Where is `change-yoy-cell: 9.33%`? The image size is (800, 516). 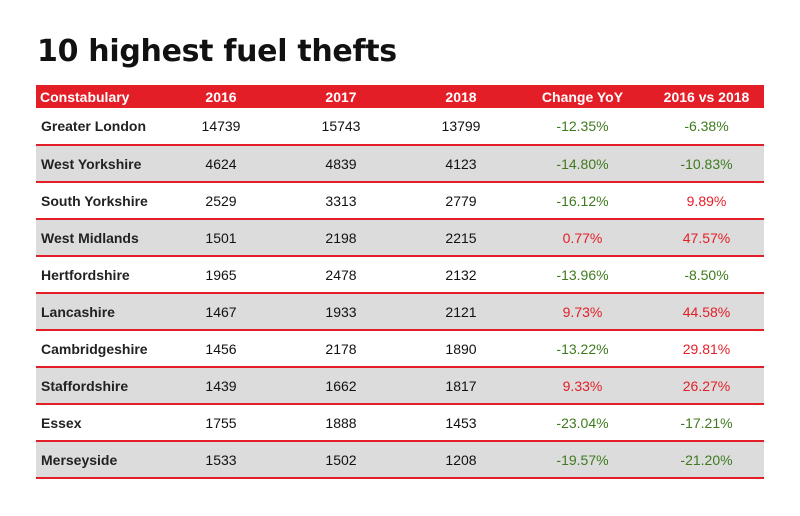 change-yoy-cell: 9.33% is located at coordinates (582, 385).